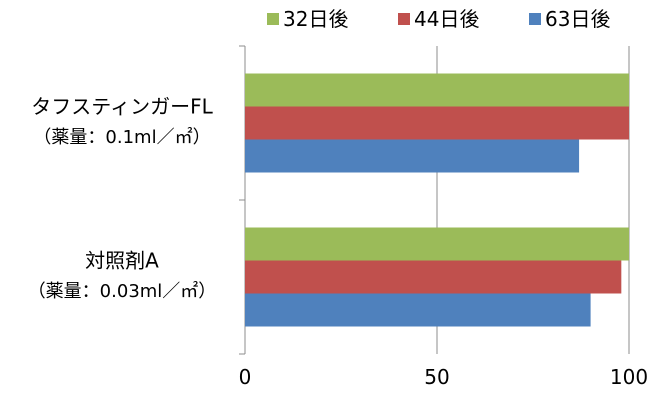 Image resolution: width=665 pixels, height=398 pixels. Describe the element at coordinates (436, 377) in the screenshot. I see `x-tick-label-1: 50` at that location.